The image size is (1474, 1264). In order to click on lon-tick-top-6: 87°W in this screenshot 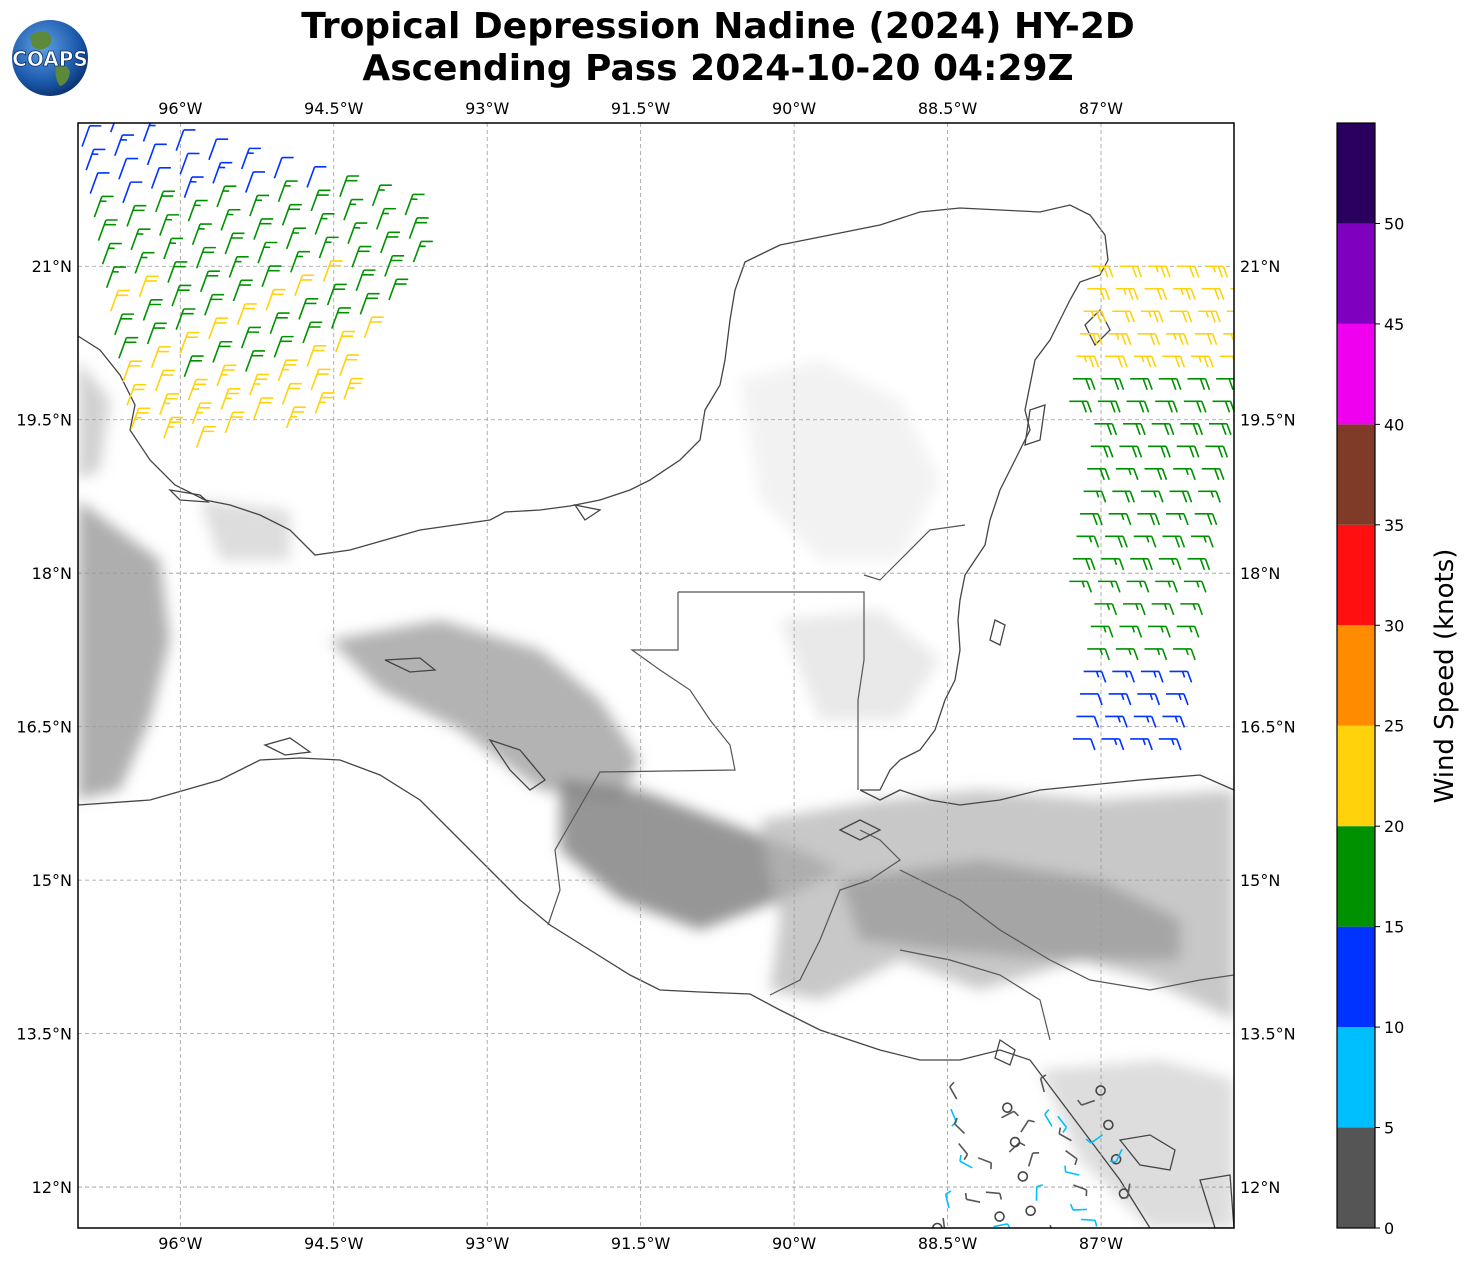, I will do `click(1101, 108)`.